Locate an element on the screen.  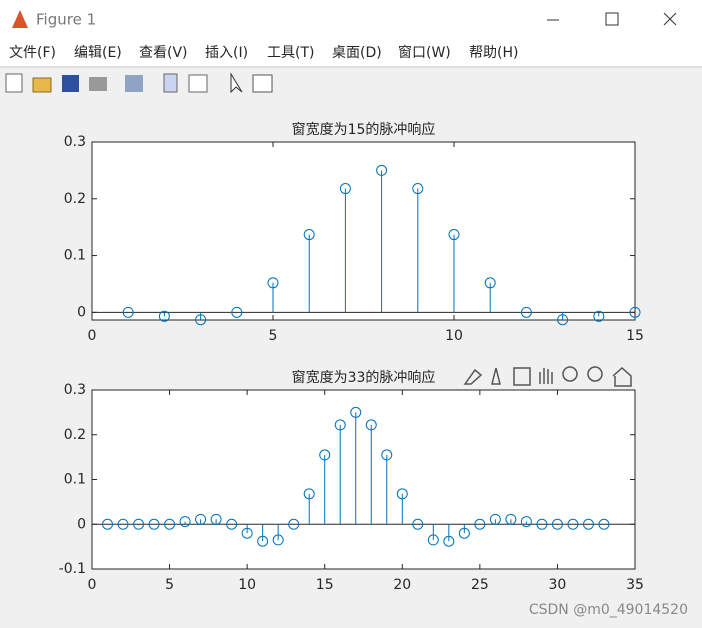
menu-item: 编辑(E) is located at coordinates (98, 53).